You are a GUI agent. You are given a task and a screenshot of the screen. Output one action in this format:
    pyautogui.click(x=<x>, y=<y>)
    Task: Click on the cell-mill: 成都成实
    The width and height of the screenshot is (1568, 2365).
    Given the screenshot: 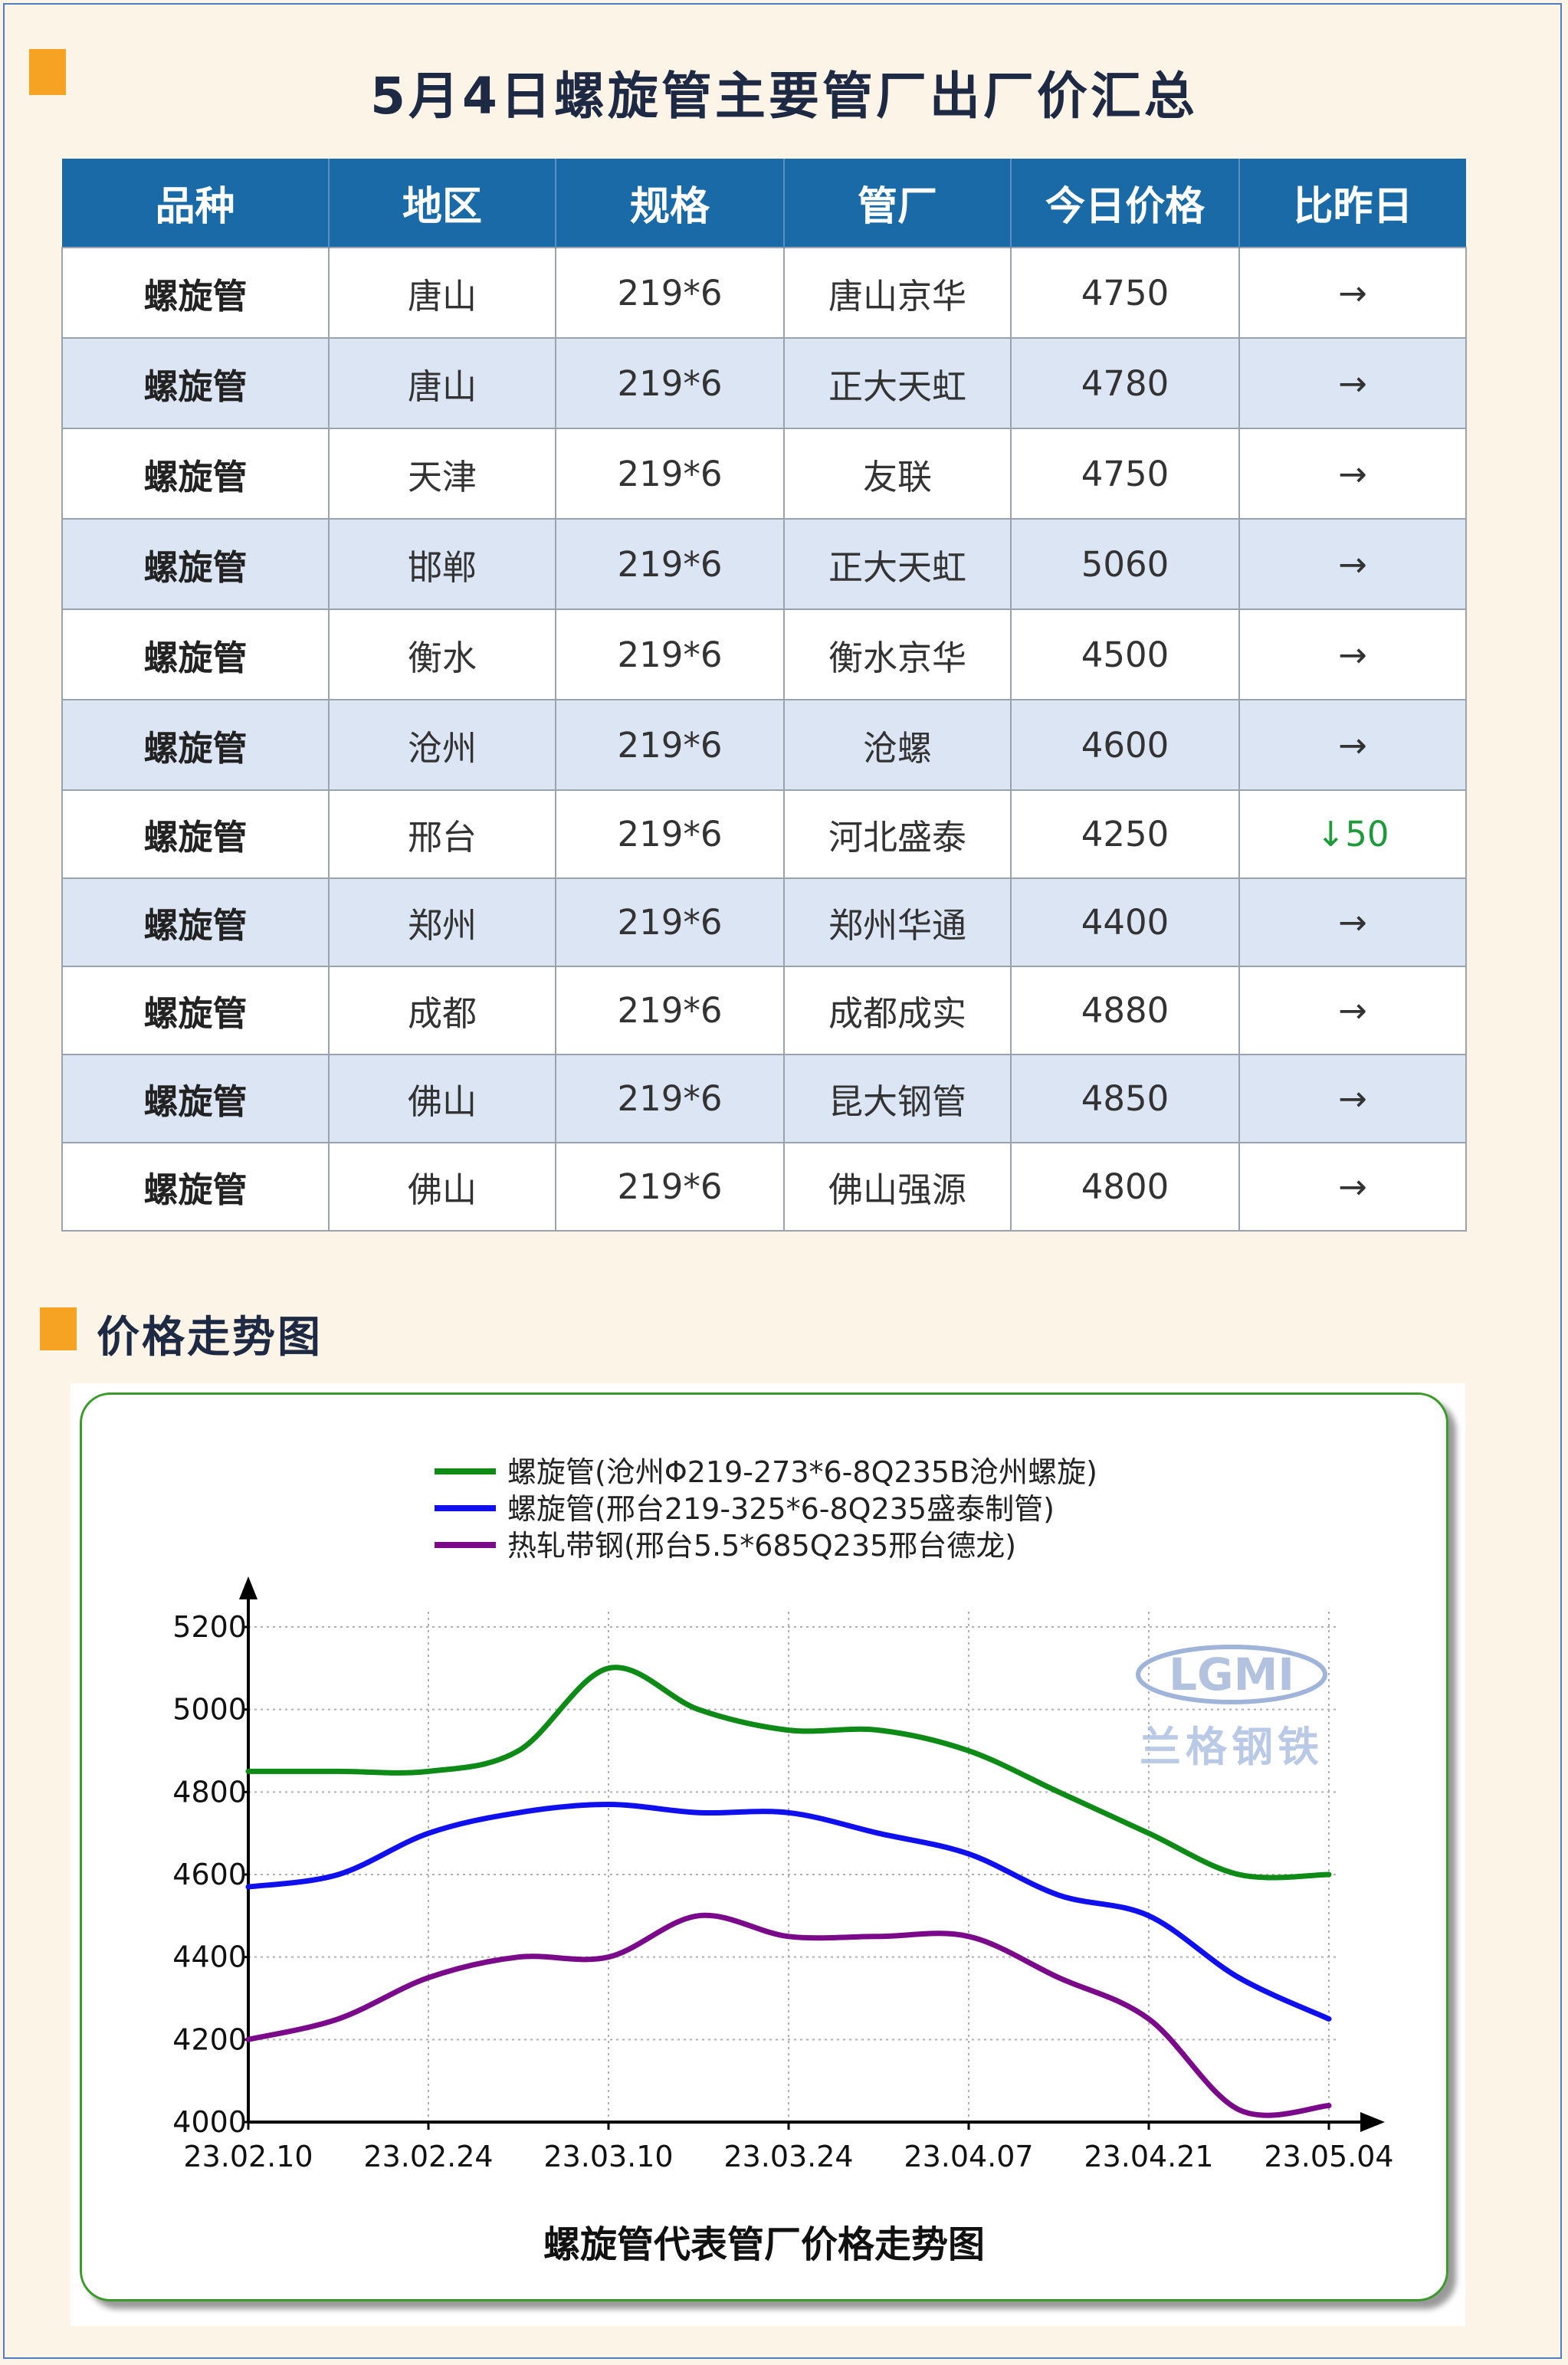 What is the action you would take?
    pyautogui.click(x=897, y=1010)
    